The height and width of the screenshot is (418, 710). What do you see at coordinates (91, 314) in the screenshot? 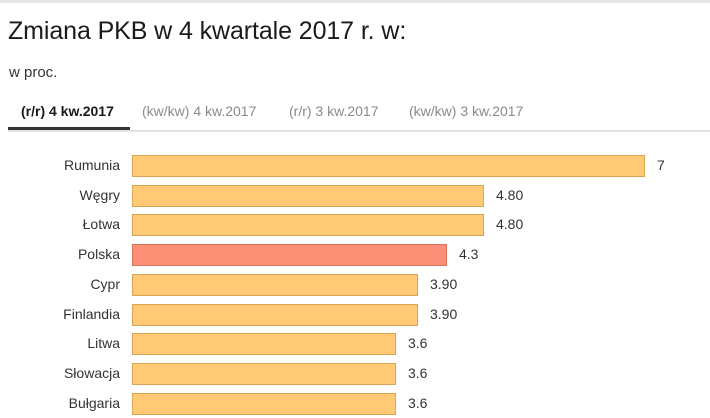
I see `category-label: Finlandia` at bounding box center [91, 314].